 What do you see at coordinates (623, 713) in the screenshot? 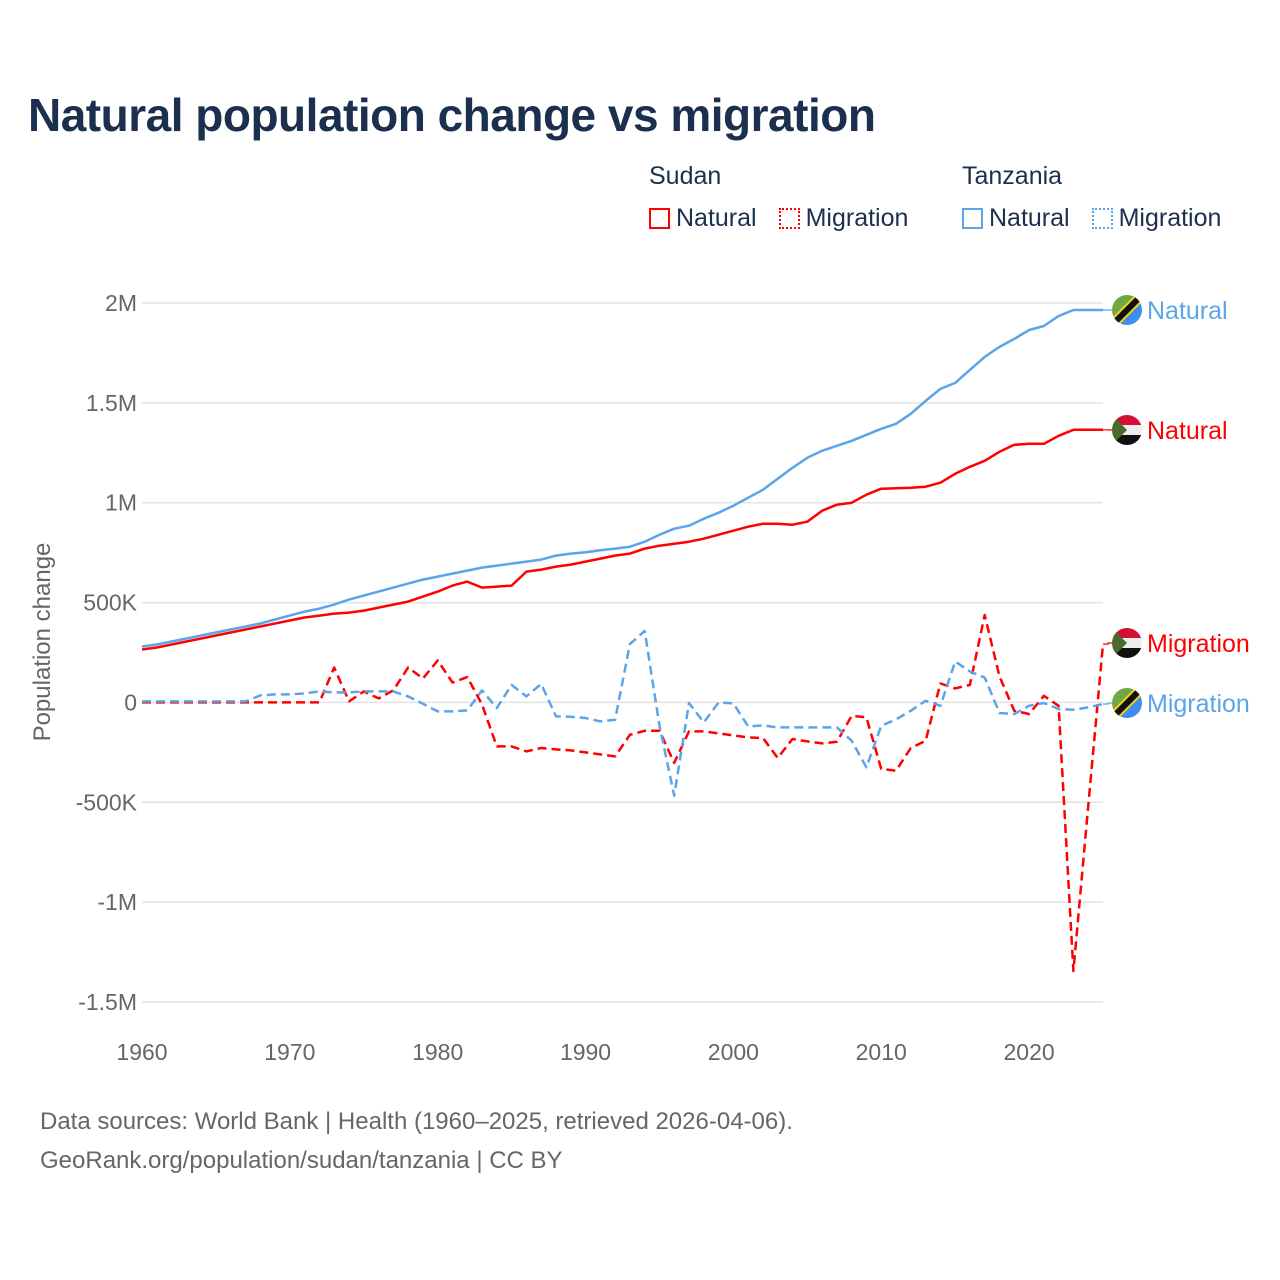
I see `series-line-tanzania-migration` at bounding box center [623, 713].